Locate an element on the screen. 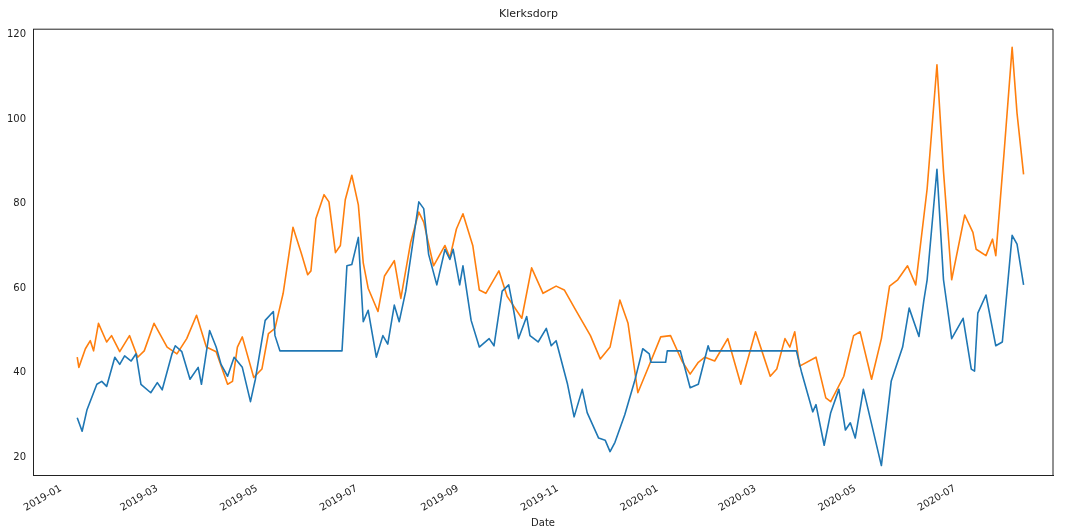  y-tick-label: 40 is located at coordinates (20, 372).